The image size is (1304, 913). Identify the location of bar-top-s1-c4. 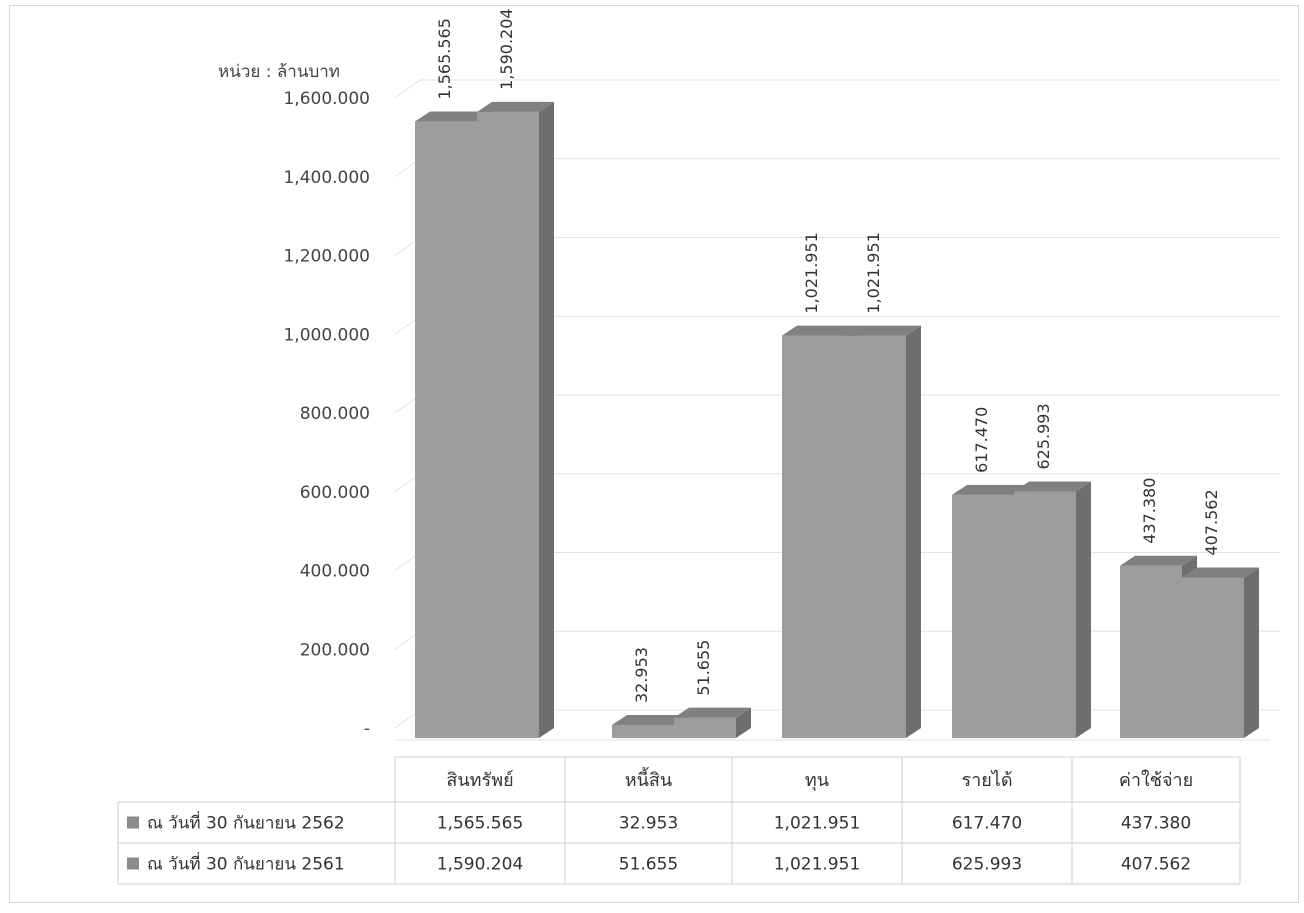
(1220, 572).